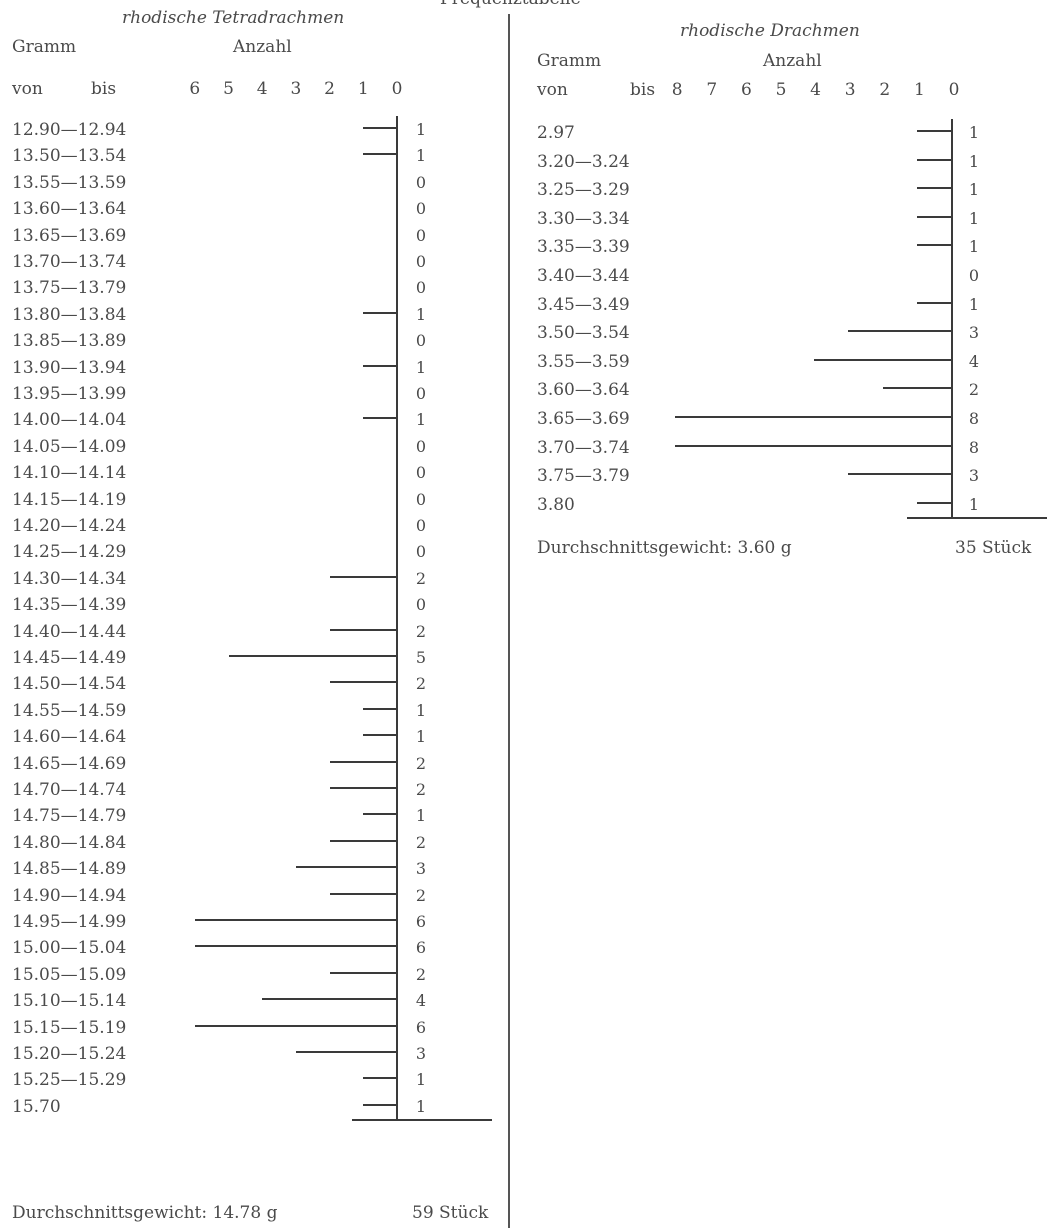  What do you see at coordinates (262, 89) in the screenshot?
I see `left-x-tick: 4` at bounding box center [262, 89].